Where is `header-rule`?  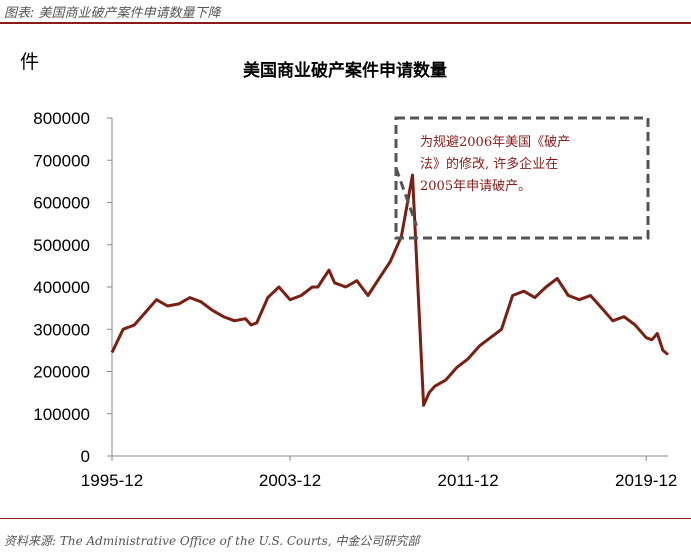
header-rule is located at coordinates (345, 23).